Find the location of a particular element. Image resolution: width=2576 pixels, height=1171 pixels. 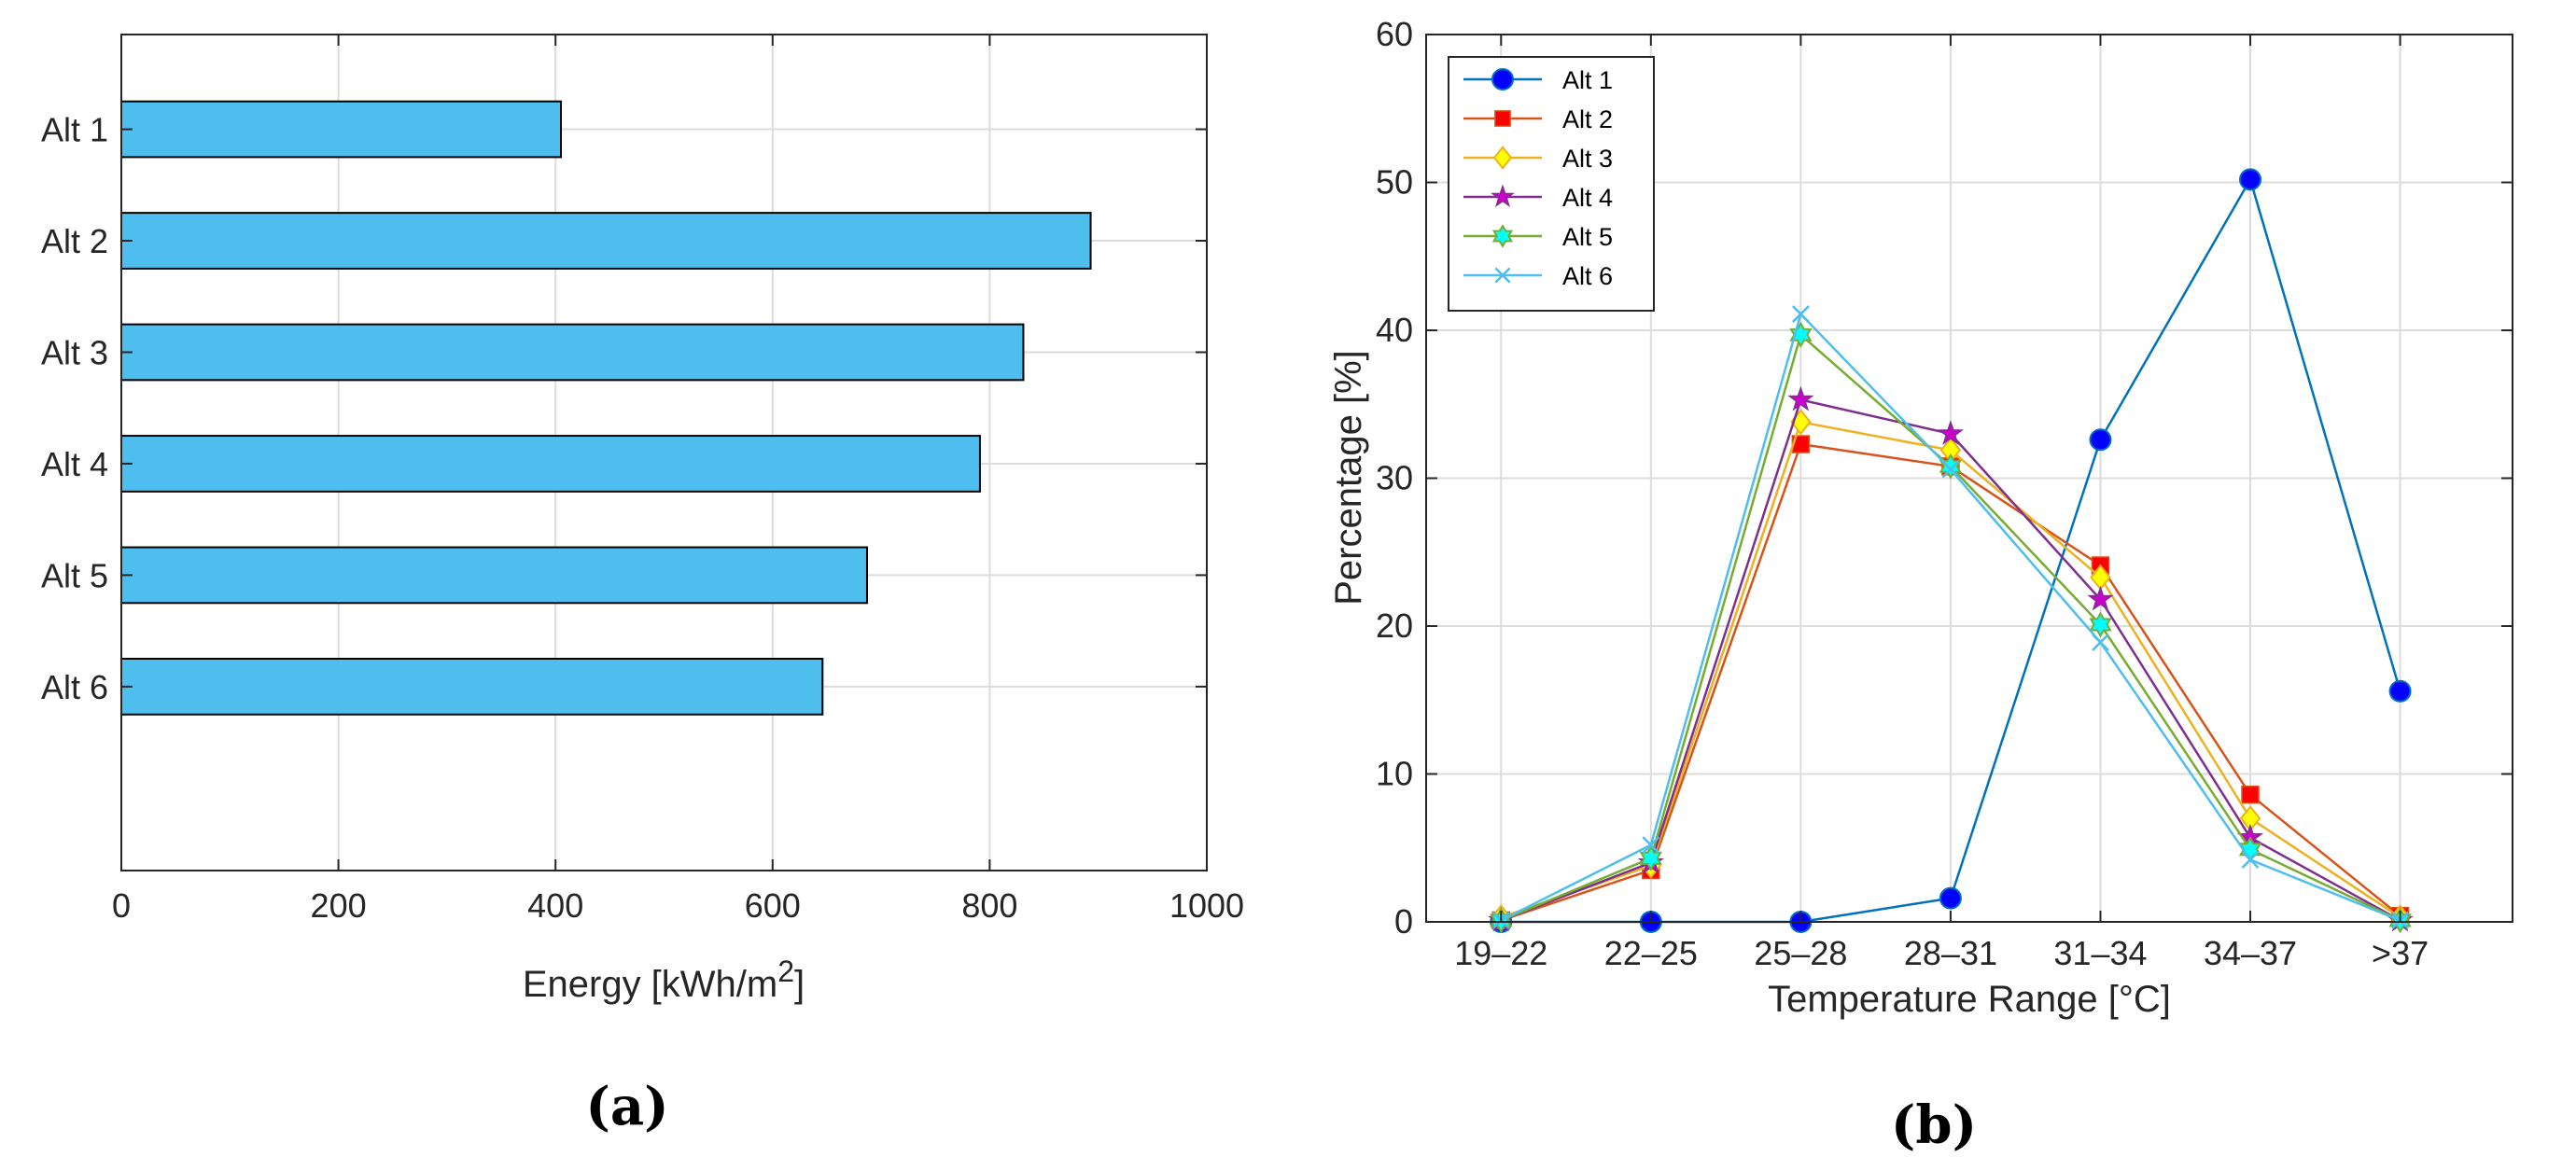

y-tick-label: Alt 4 is located at coordinates (74, 464).